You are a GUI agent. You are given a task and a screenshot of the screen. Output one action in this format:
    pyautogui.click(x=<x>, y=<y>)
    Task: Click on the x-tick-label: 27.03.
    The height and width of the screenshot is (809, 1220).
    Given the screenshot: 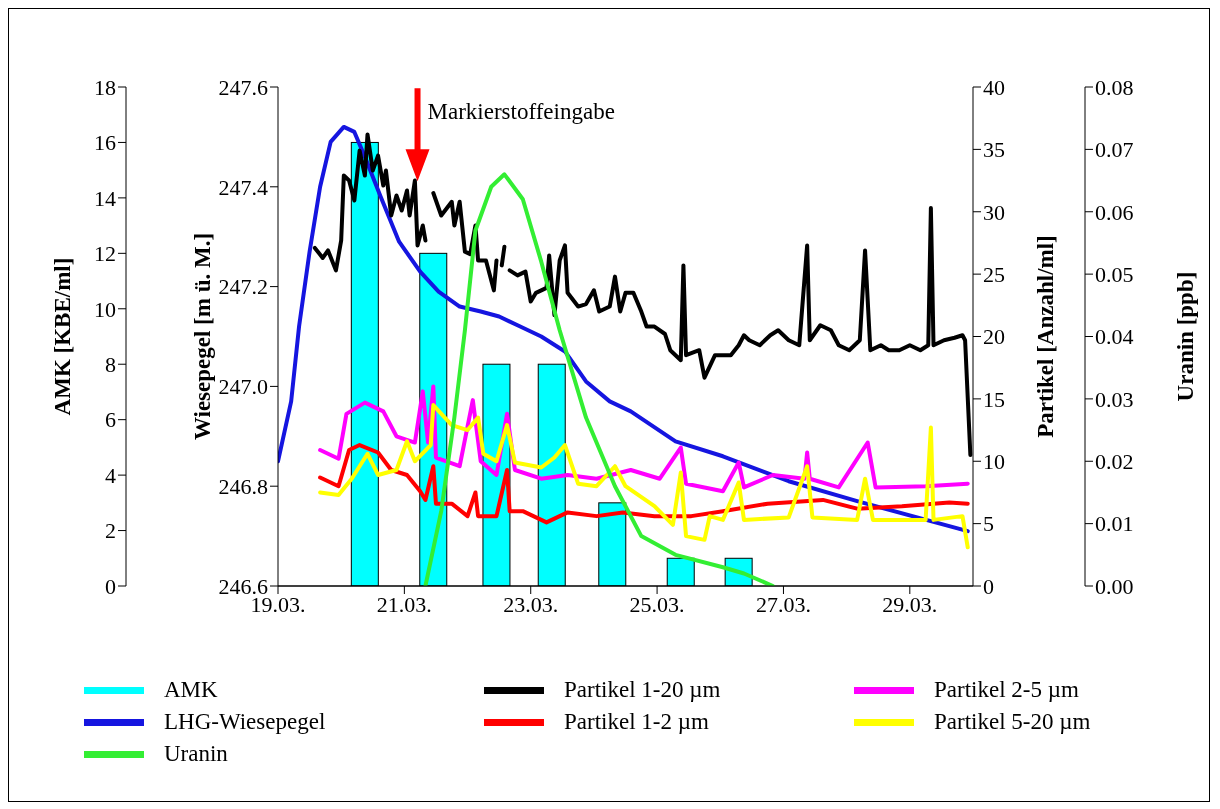 What is the action you would take?
    pyautogui.click(x=783, y=604)
    